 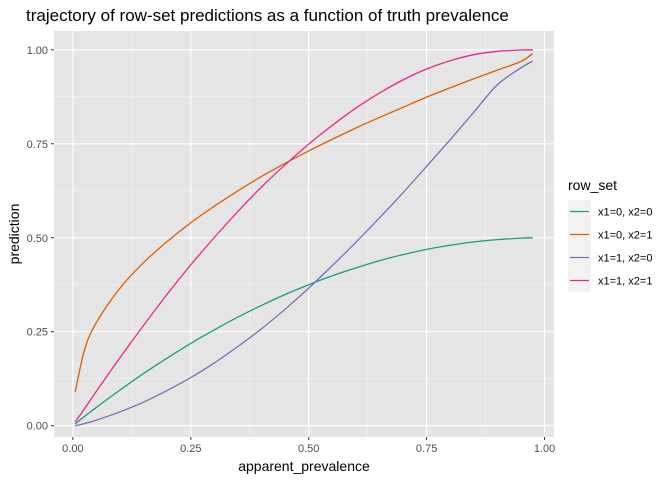 What do you see at coordinates (426, 449) in the screenshot?
I see `x-tick-label: 0.75` at bounding box center [426, 449].